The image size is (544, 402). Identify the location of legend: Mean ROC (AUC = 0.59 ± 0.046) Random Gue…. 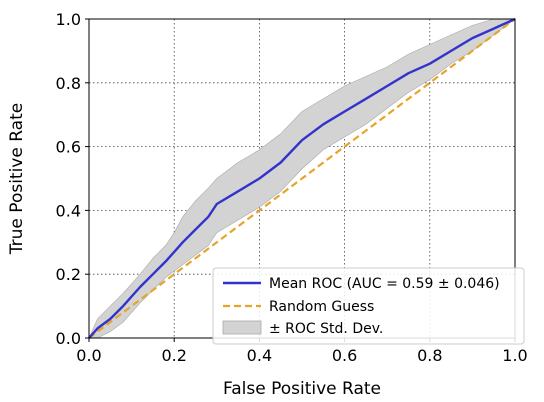
(368, 306).